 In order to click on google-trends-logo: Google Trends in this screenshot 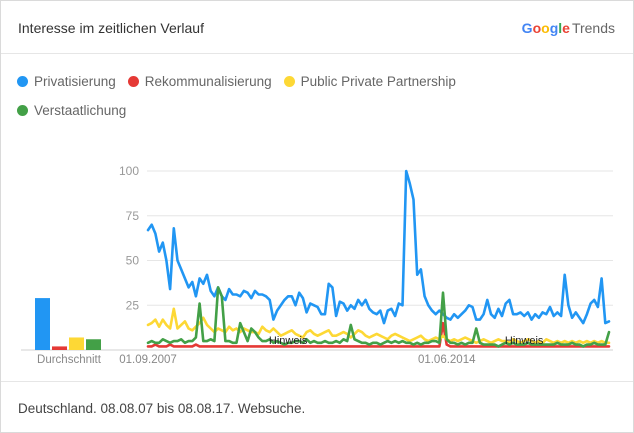, I will do `click(568, 28)`.